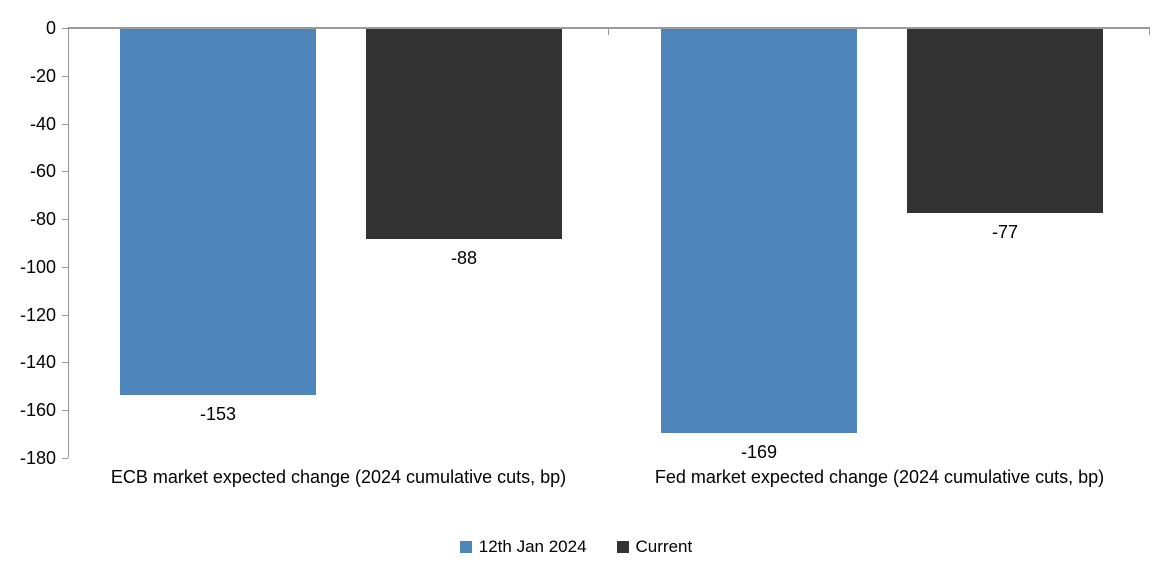 The width and height of the screenshot is (1152, 587). What do you see at coordinates (42, 171) in the screenshot?
I see `y-axis-tick-label: -60` at bounding box center [42, 171].